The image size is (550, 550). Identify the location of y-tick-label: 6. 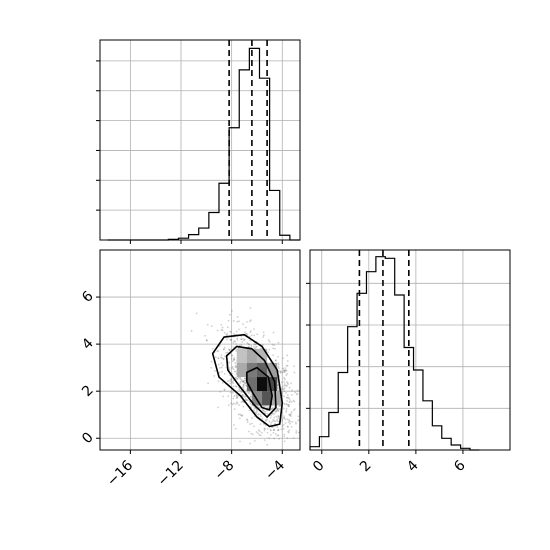
(88, 297).